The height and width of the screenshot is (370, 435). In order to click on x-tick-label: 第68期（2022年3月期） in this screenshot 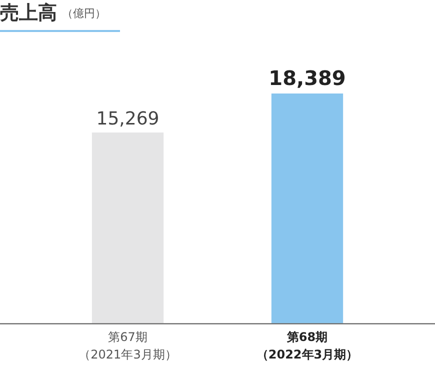, I will do `click(307, 346)`.